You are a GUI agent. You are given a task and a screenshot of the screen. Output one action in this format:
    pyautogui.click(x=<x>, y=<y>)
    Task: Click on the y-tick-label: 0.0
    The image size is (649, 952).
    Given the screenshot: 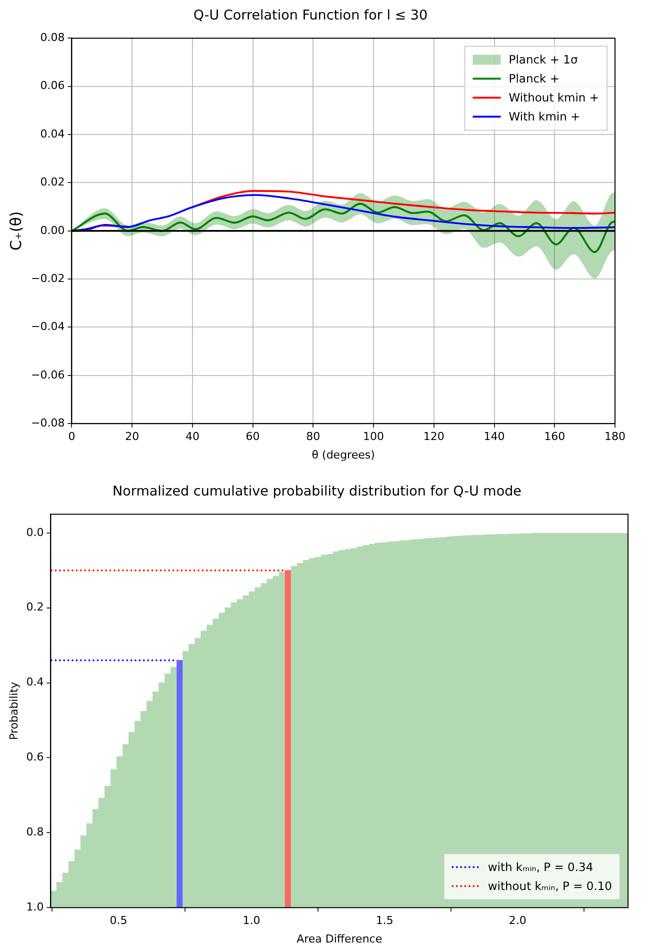 What is the action you would take?
    pyautogui.click(x=35, y=532)
    